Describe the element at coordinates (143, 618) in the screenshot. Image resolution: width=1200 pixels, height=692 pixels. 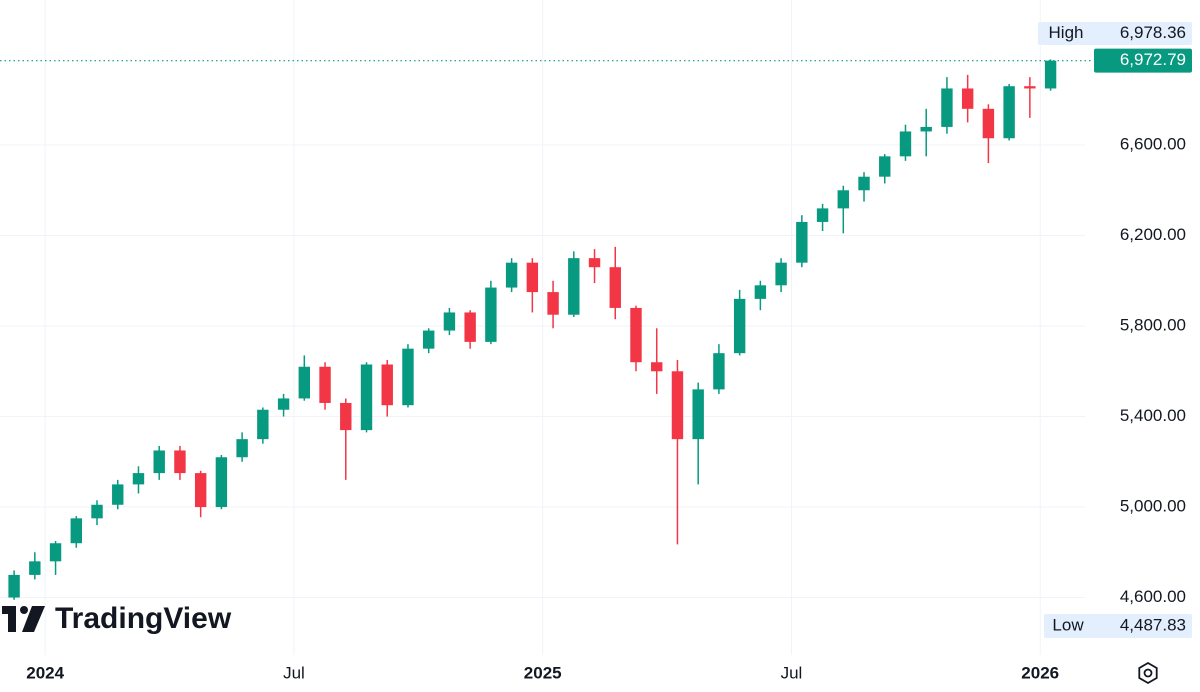
I see `brand: TradingView` at that location.